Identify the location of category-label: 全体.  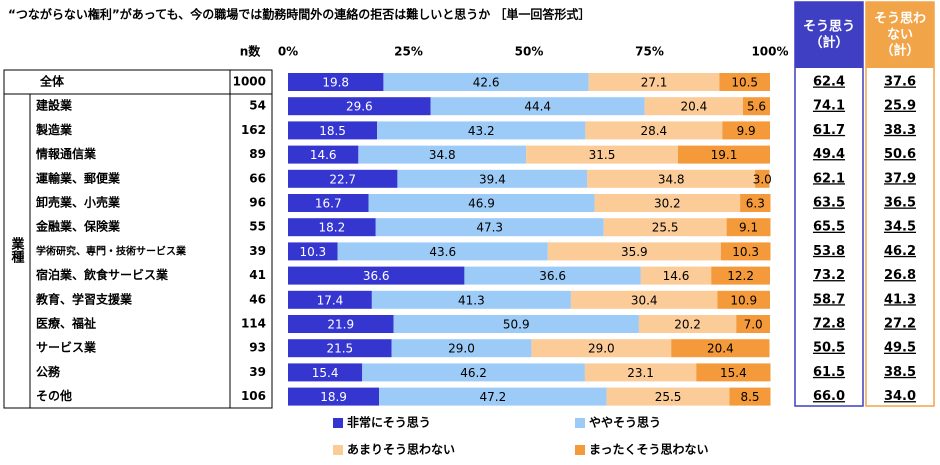
(52, 81).